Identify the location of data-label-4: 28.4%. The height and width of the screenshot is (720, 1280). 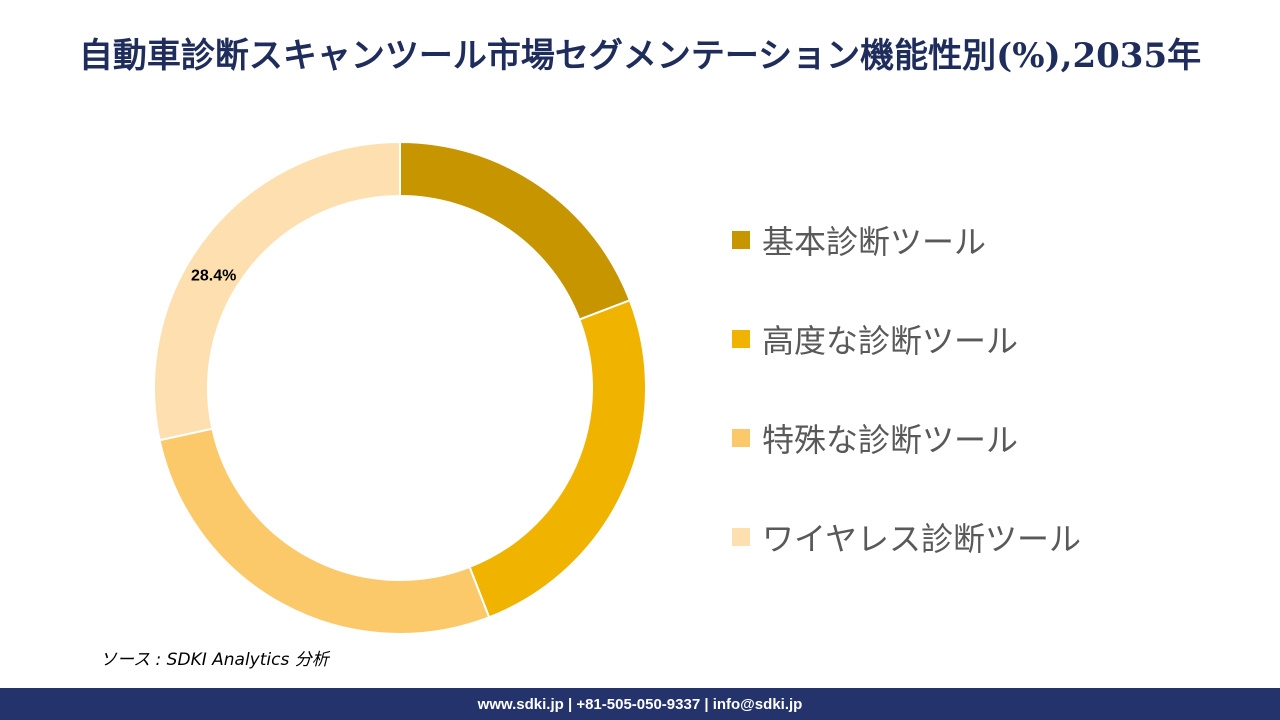
(213, 275).